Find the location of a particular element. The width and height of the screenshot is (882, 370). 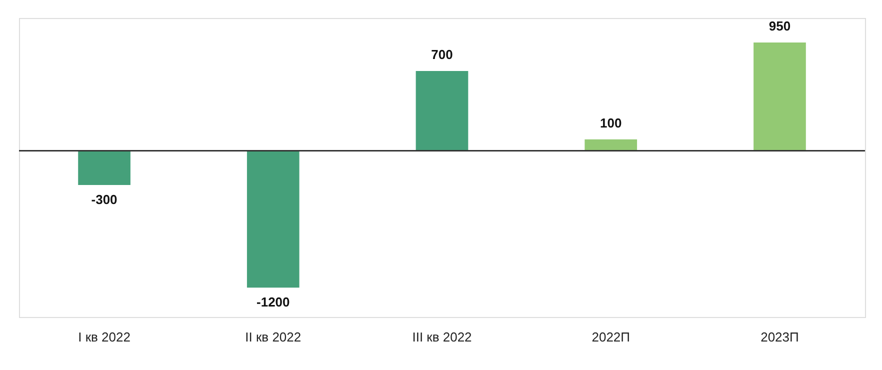

data-label: 700 is located at coordinates (442, 54).